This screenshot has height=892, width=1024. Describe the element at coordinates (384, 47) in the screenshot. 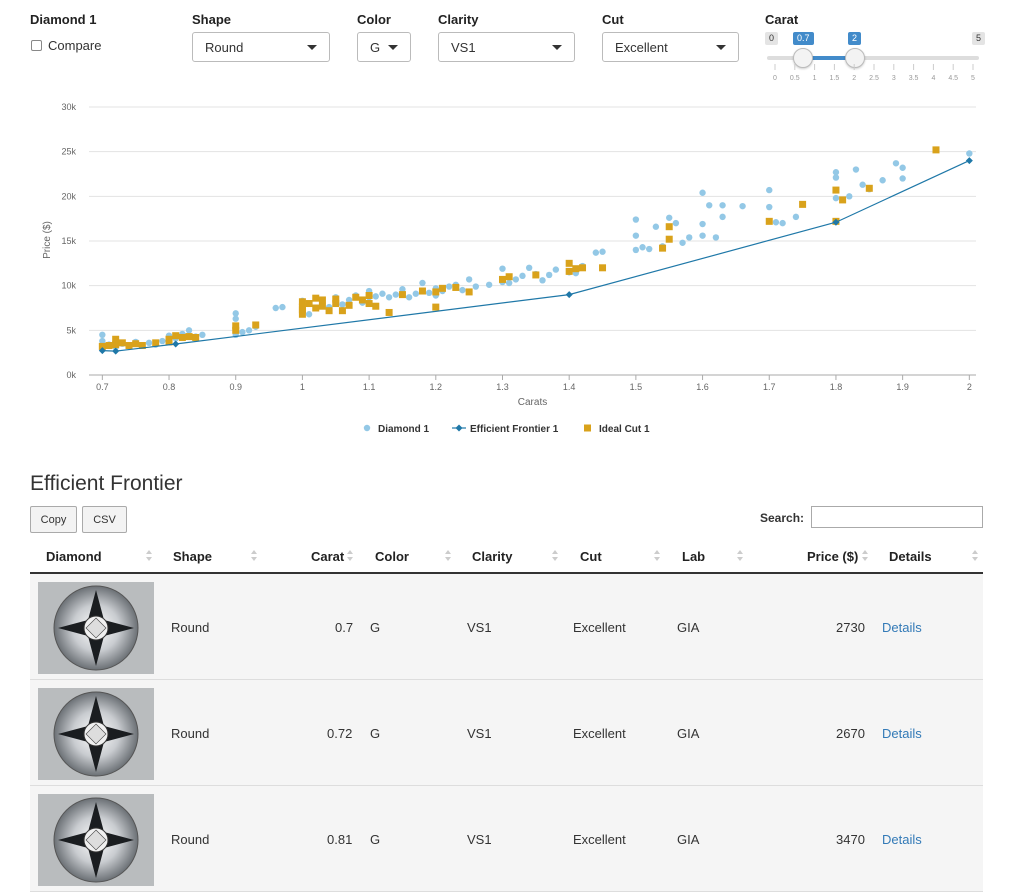

I see `color-select: G` at that location.